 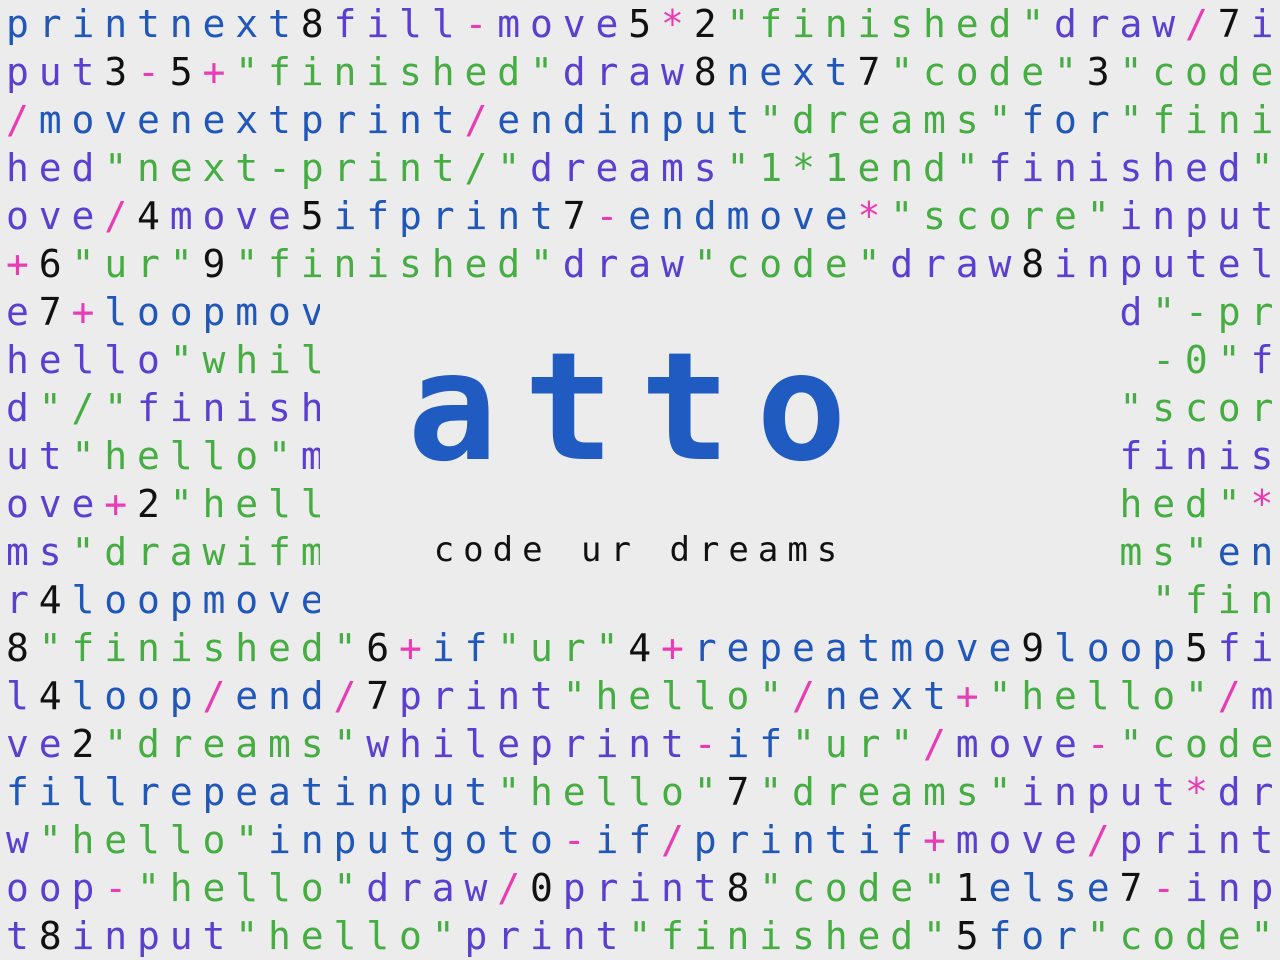 What do you see at coordinates (643, 168) in the screenshot?
I see `code-row: hed"next-print/"dreams"1*1end"finished"m` at bounding box center [643, 168].